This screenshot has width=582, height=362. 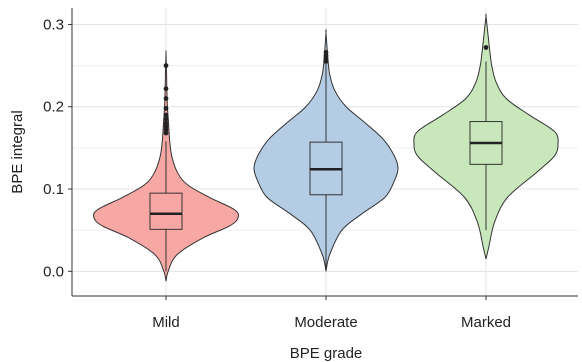 What do you see at coordinates (486, 322) in the screenshot?
I see `x-tick-label: Marked` at bounding box center [486, 322].